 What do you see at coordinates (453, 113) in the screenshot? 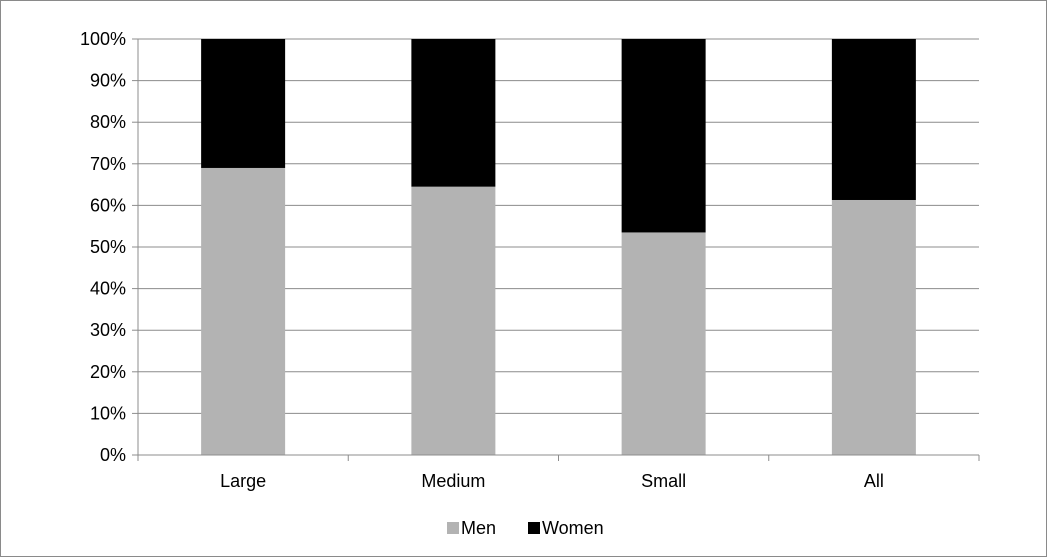
I see `bar-women-medium` at bounding box center [453, 113].